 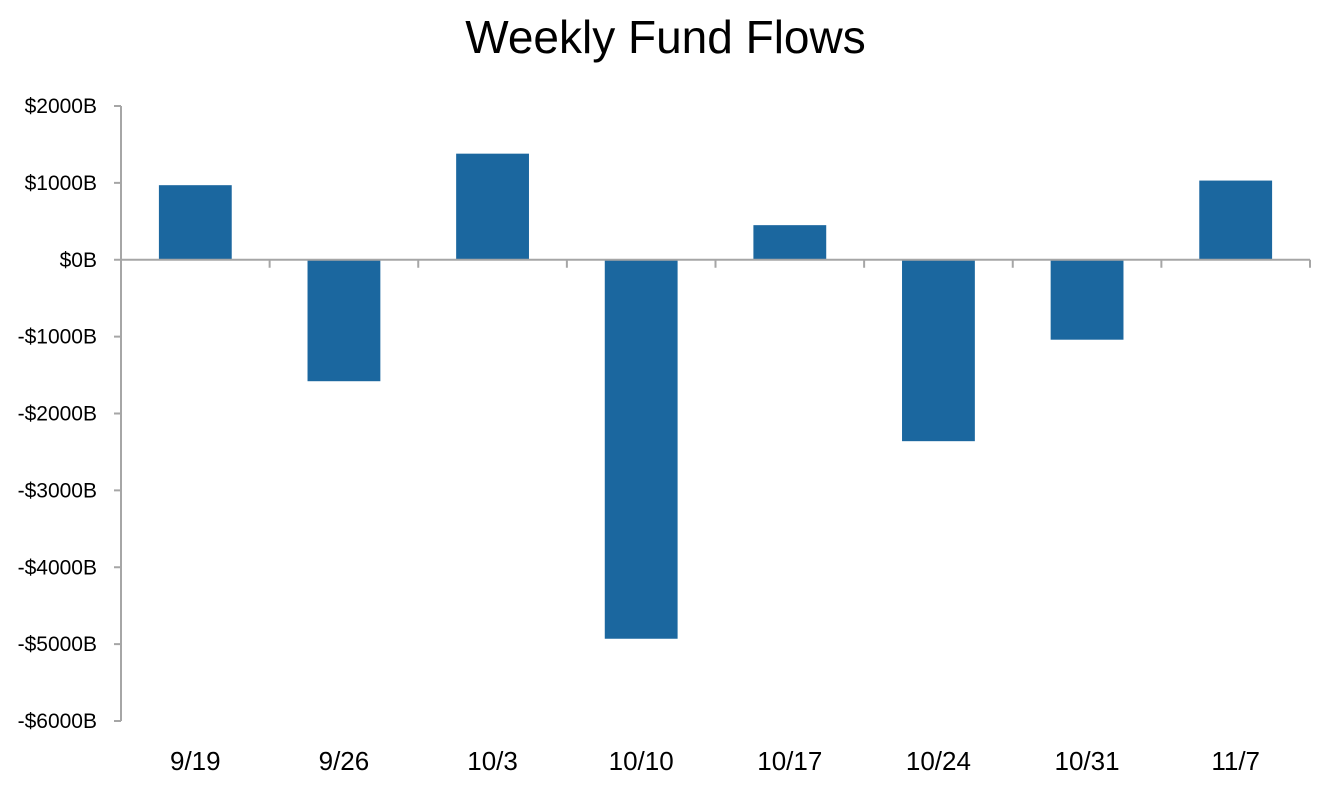 I want to click on x-category-label: 10/3, so click(x=492, y=761).